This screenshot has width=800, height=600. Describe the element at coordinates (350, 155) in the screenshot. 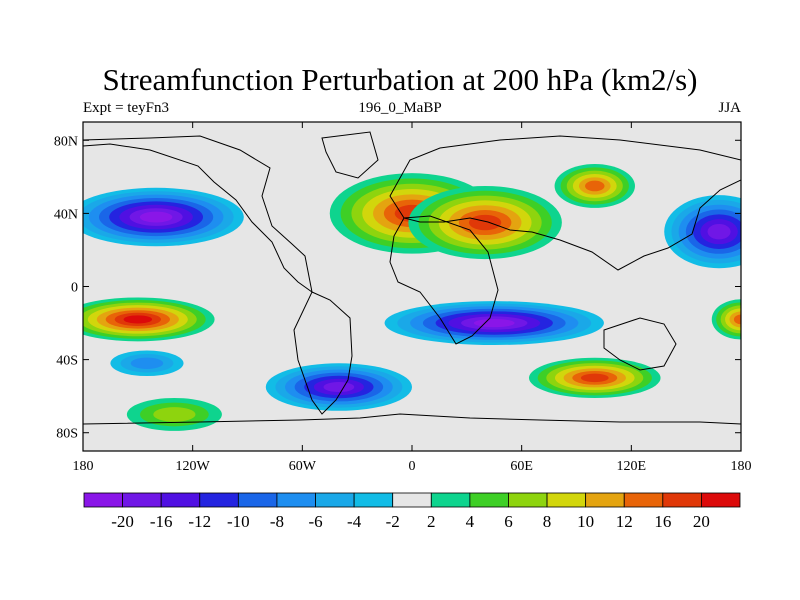

I see `coastline-greenland` at that location.